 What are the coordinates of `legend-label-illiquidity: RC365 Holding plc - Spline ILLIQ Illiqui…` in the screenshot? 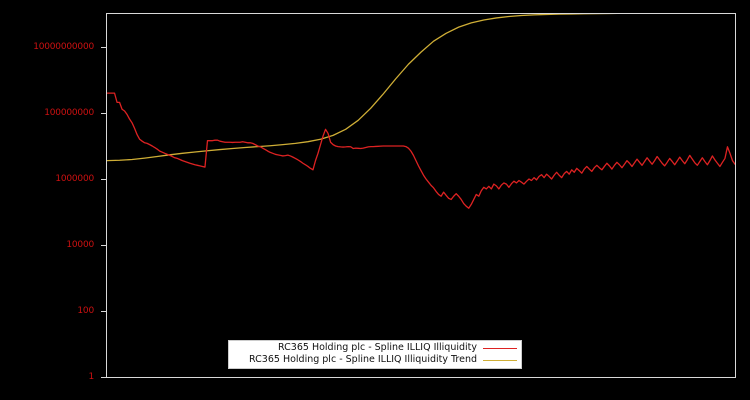 It's located at (377, 347).